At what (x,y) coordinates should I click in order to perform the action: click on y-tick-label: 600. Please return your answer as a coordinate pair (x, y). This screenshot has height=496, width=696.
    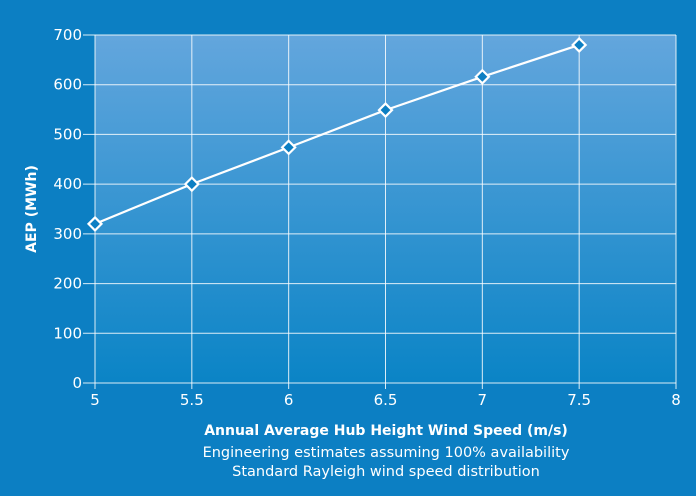
    Looking at the image, I should click on (67, 85).